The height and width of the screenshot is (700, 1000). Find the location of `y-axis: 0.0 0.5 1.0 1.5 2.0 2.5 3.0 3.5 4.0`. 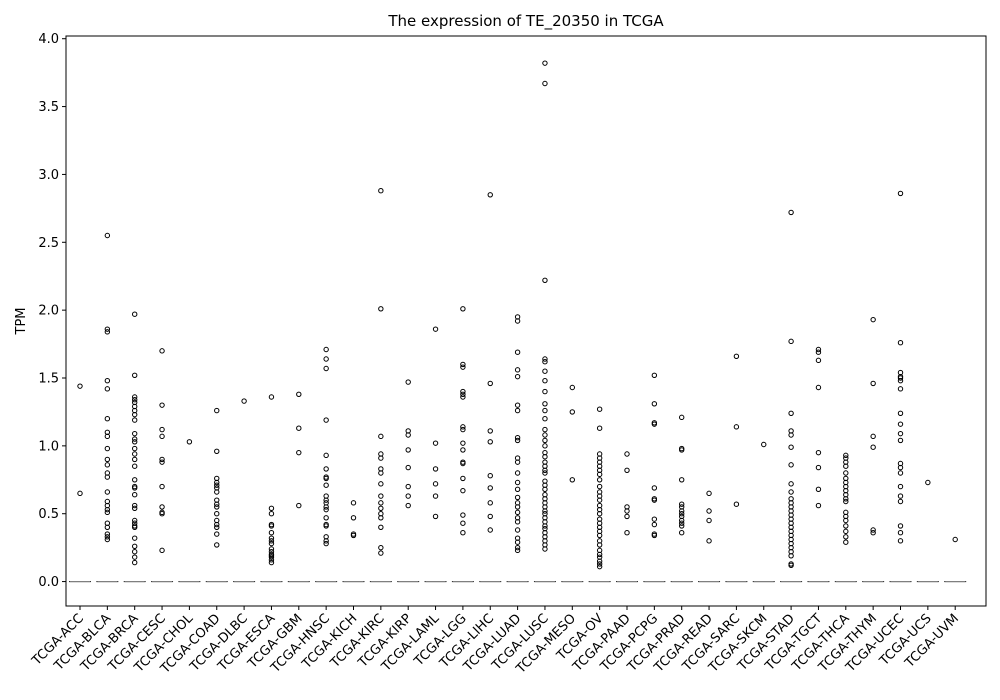

y-axis: 0.0 0.5 1.0 1.5 2.0 2.5 3.0 3.5 4.0 is located at coordinates (52, 311).